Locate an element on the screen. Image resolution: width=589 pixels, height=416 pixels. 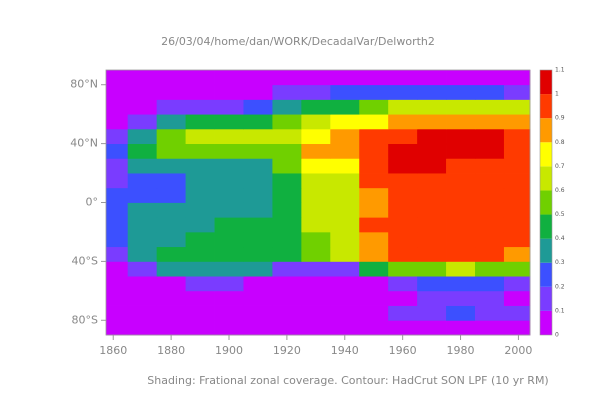
x-tick-label: 1920 is located at coordinates (287, 350).